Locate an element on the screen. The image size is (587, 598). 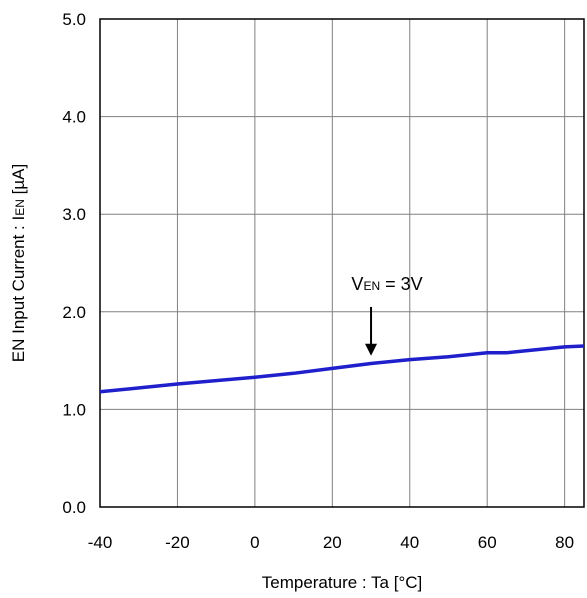
y-axis-title-tail: [µA] is located at coordinates (18, 181).